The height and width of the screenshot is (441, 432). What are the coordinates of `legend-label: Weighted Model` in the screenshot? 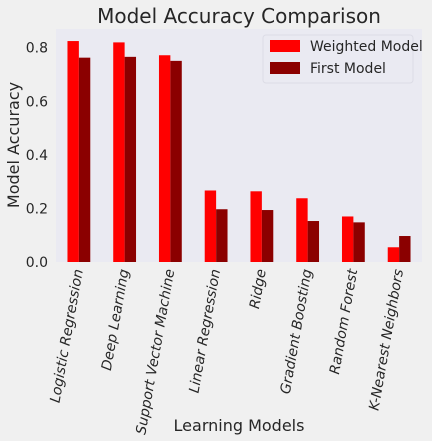 It's located at (366, 47).